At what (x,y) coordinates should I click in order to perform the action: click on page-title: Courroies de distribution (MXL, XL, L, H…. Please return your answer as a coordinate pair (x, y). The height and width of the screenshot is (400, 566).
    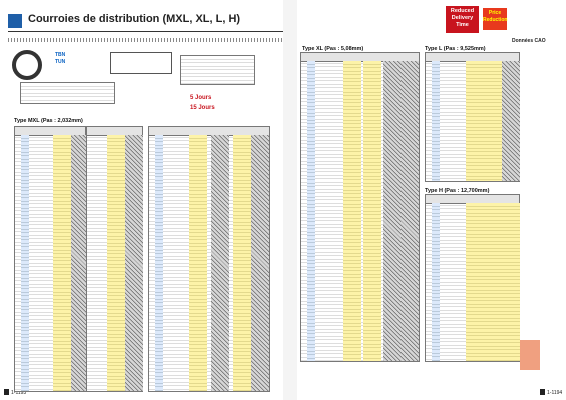
    Looking at the image, I should click on (134, 19).